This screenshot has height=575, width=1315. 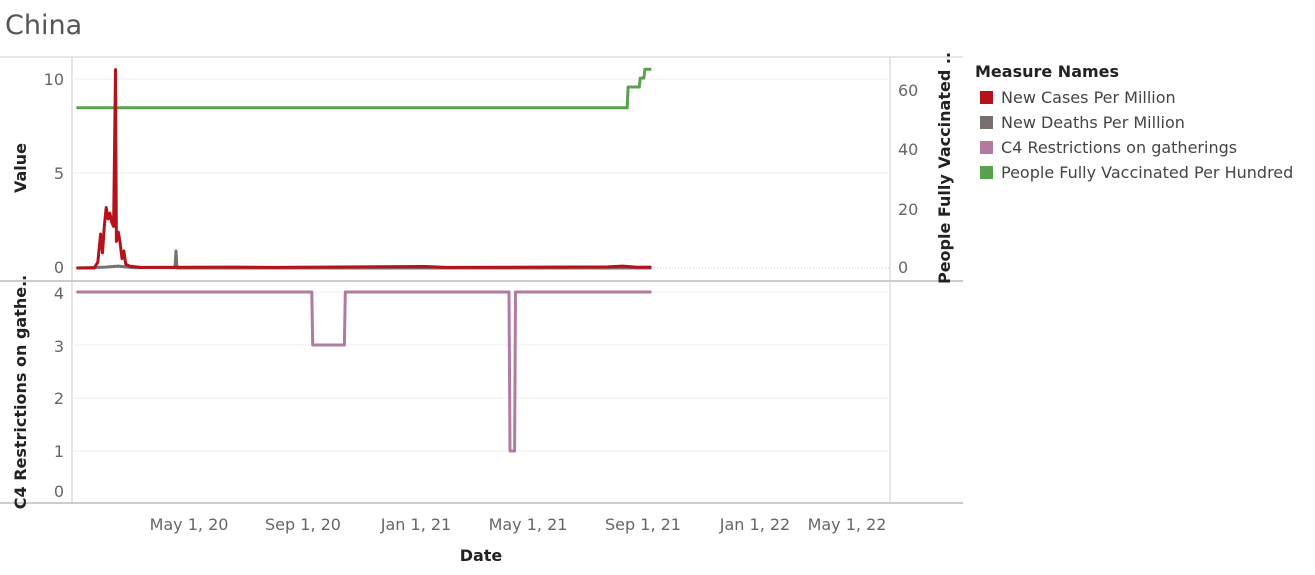 I want to click on left-axis-title: Value, so click(x=20, y=168).